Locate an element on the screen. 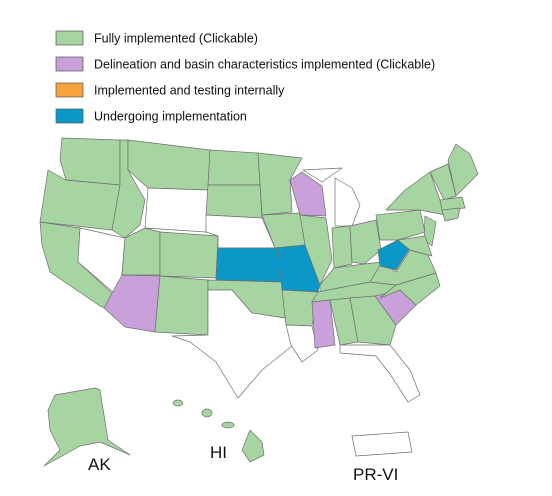 The height and width of the screenshot is (496, 552). legend-label: Fully implemented (Clickable) is located at coordinates (176, 38).